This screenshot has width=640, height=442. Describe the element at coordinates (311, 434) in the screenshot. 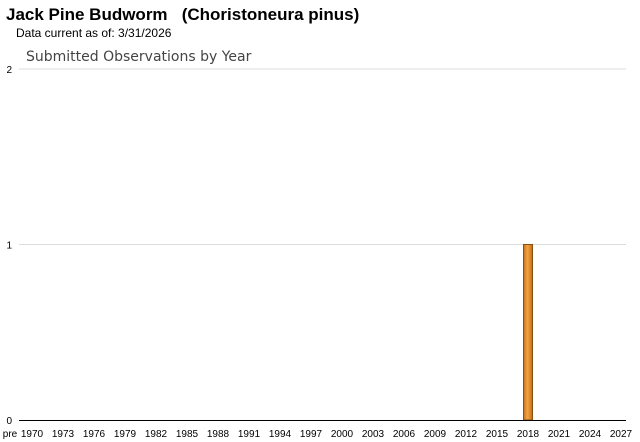

I see `x-tick-label: 1997` at that location.